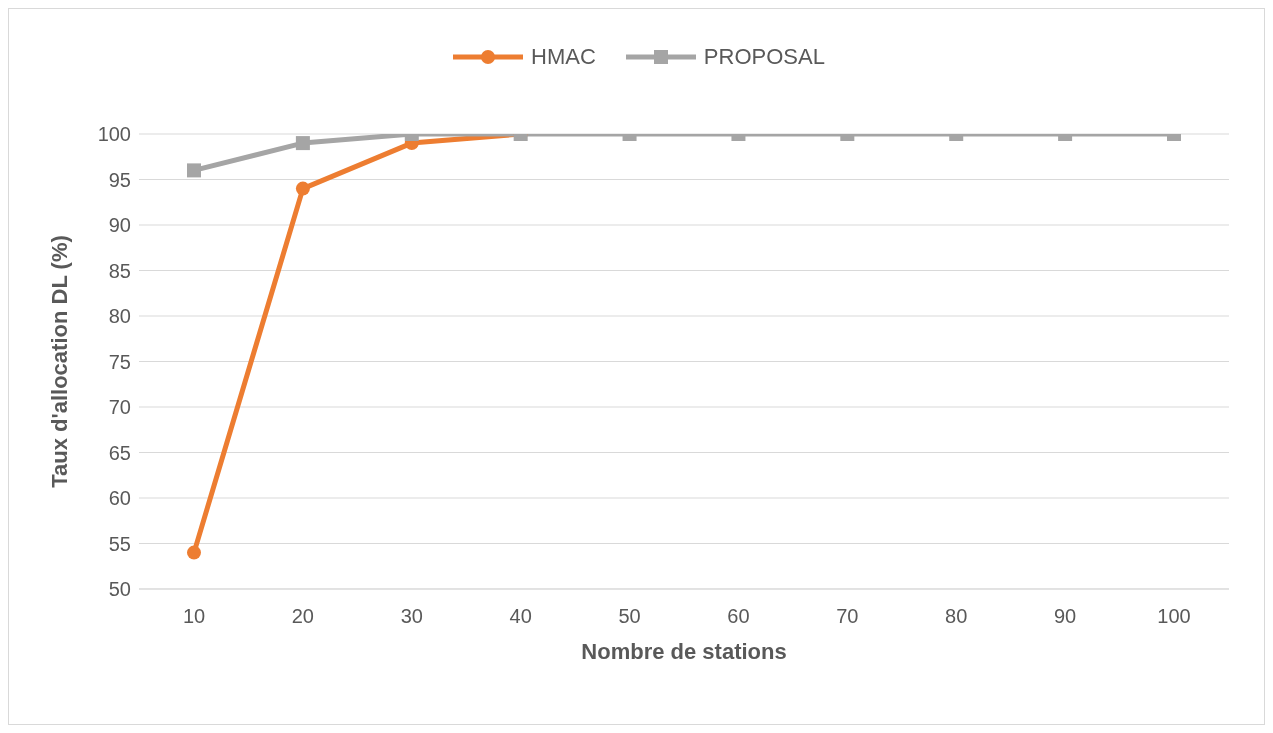 This screenshot has width=1273, height=733. Describe the element at coordinates (563, 57) in the screenshot. I see `legend-label: HMAC` at that location.